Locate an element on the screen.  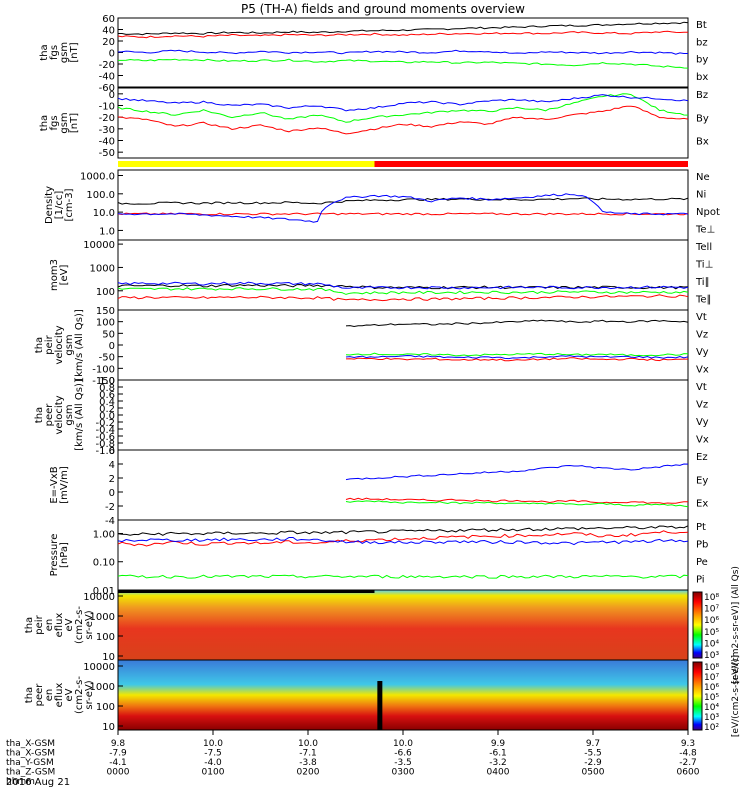
legend-p3-Te⊥: Te⊥ is located at coordinates (705, 230).